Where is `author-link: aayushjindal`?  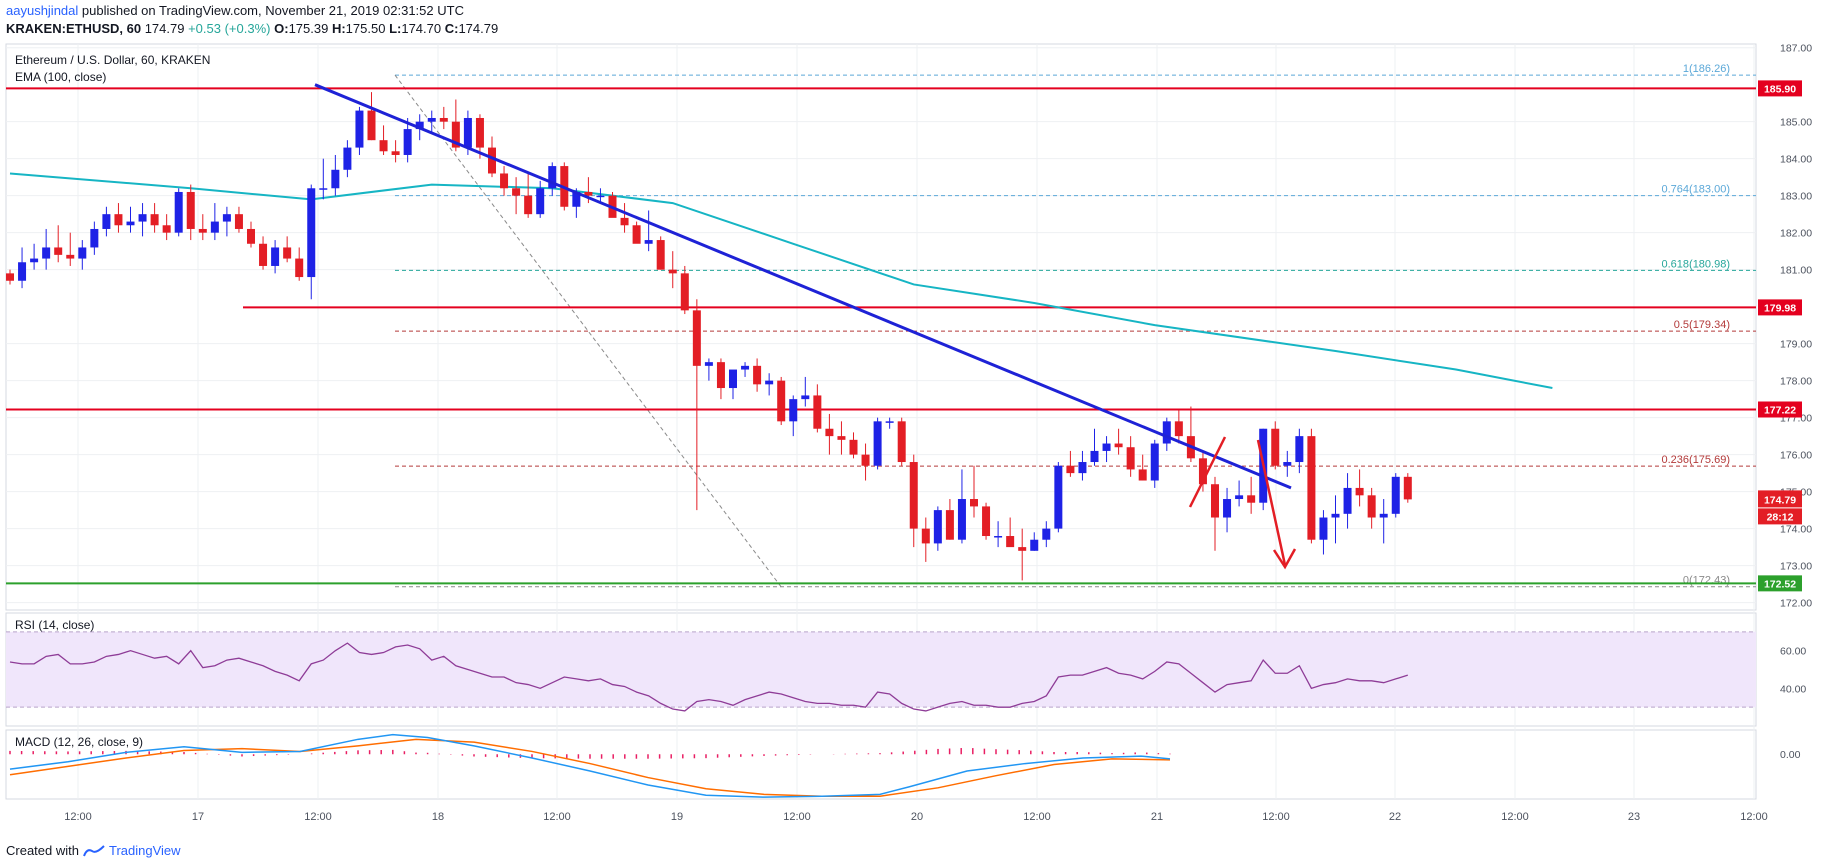
author-link: aayushjindal is located at coordinates (42, 10).